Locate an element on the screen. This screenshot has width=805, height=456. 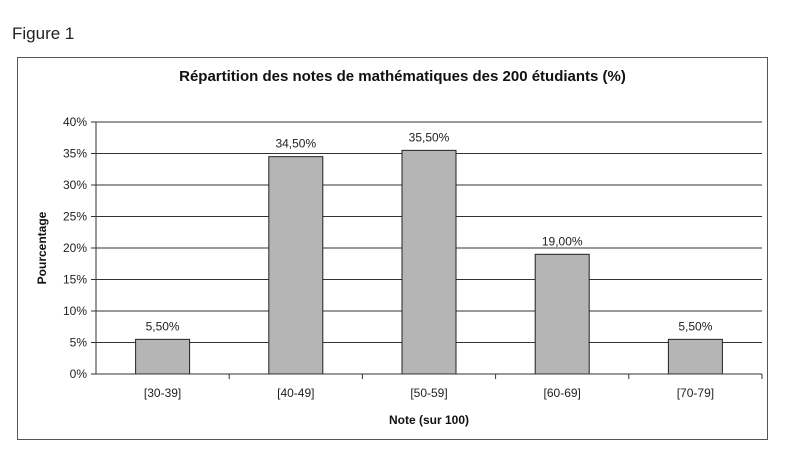
bar-data-label: 19,00% is located at coordinates (562, 241).